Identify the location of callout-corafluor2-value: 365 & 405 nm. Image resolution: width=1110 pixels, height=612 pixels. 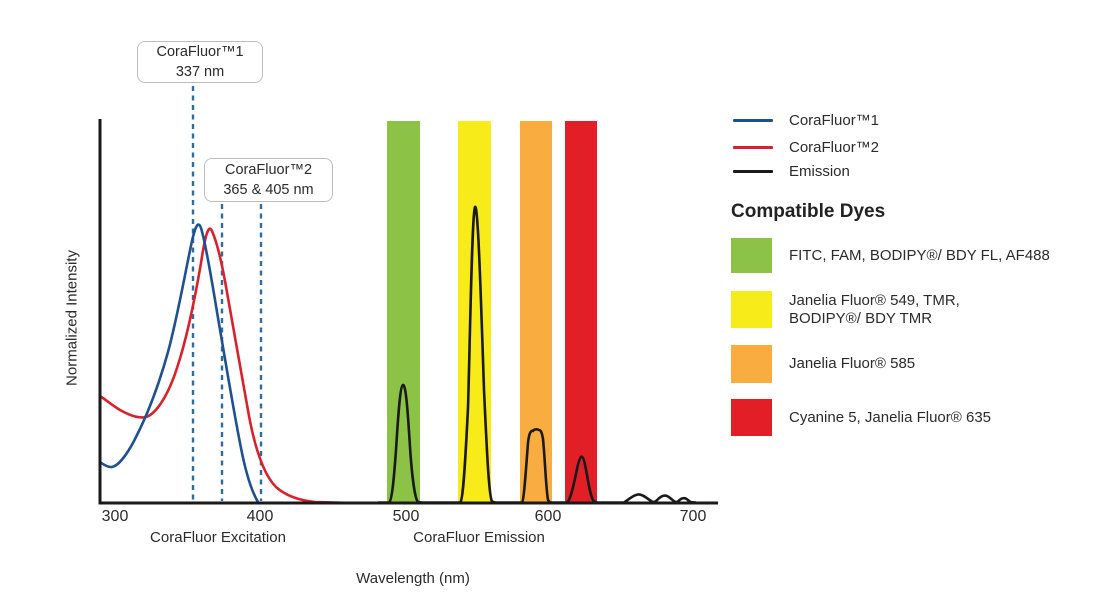
(268, 190).